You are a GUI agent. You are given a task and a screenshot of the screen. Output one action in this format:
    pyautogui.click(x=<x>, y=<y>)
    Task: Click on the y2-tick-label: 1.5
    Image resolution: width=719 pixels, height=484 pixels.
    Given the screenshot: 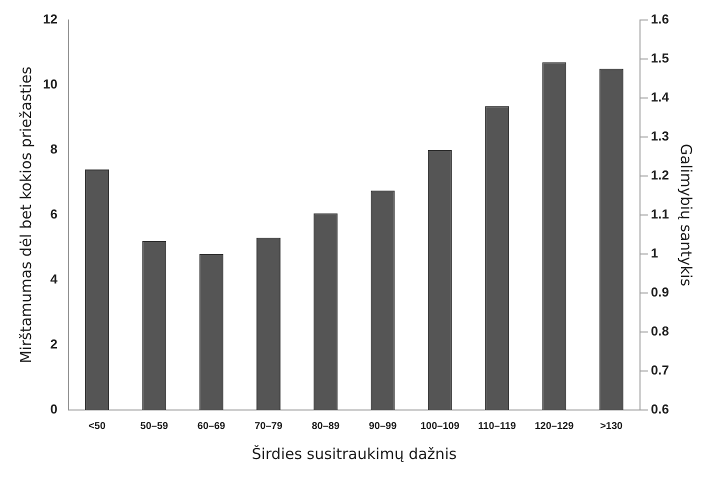 What is the action you would take?
    pyautogui.click(x=660, y=58)
    